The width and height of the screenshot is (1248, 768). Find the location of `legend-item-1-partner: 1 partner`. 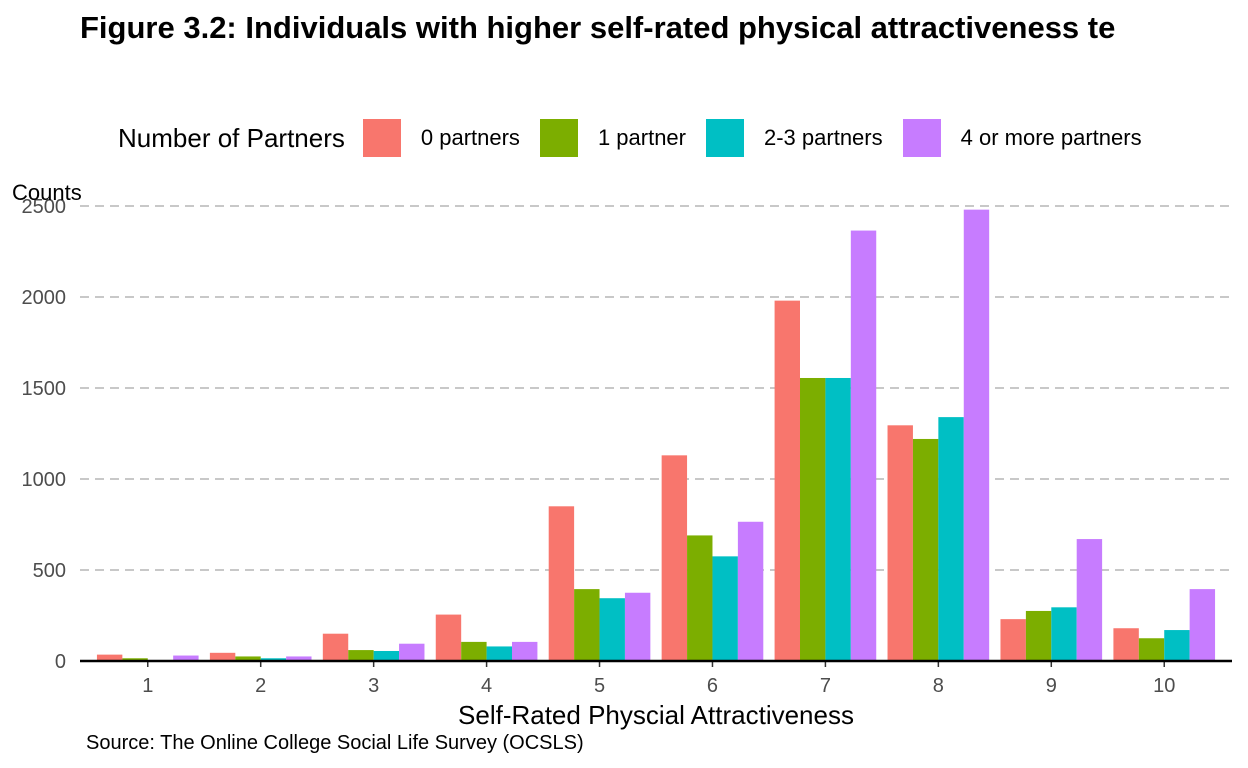

legend-item-1-partner: 1 partner is located at coordinates (612, 138).